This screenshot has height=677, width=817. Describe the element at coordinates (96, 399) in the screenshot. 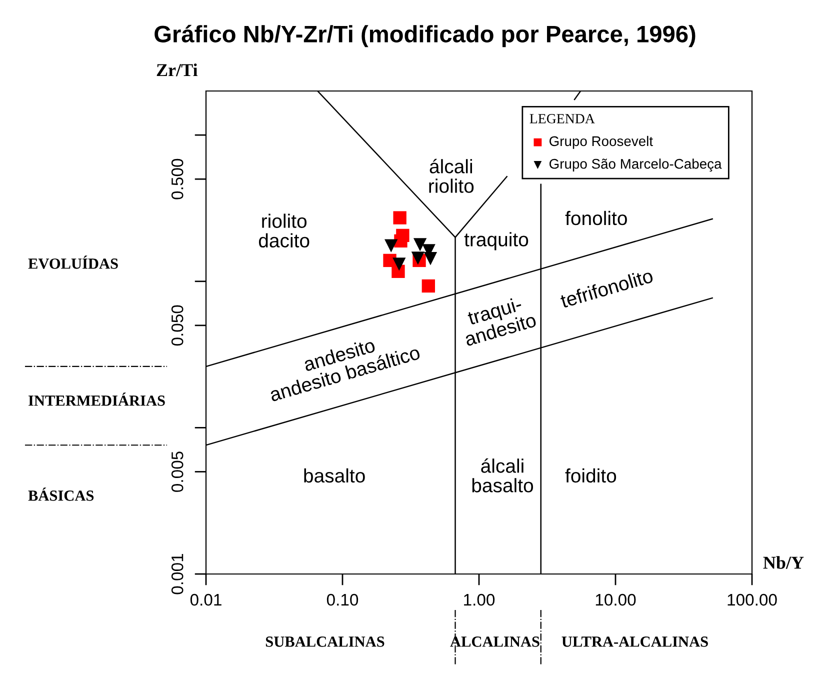

I see `text: INTERMEDIÁRIAS` at that location.